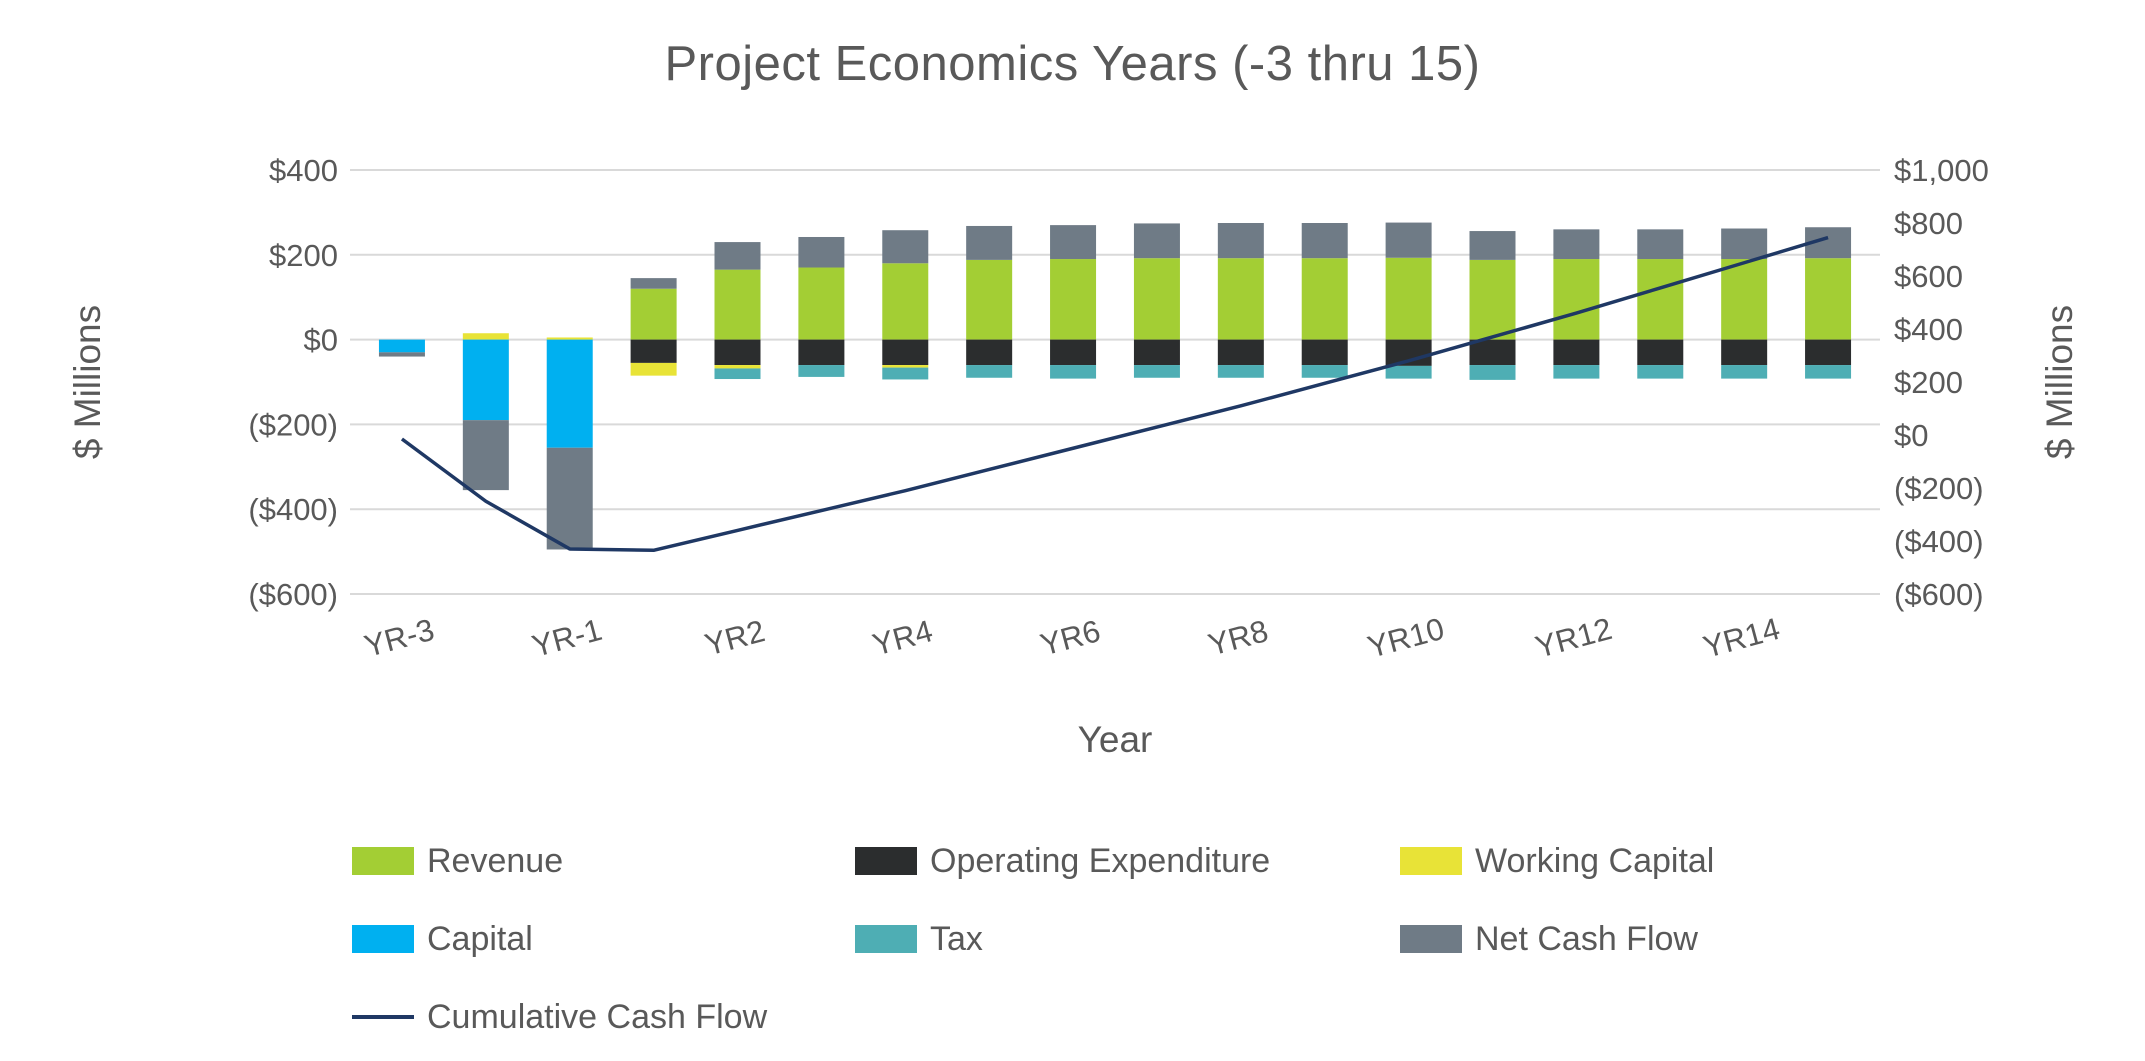 This screenshot has height=1061, width=2145. Describe the element at coordinates (1431, 939) in the screenshot. I see `legend-swatch-net-cash-flow` at that location.